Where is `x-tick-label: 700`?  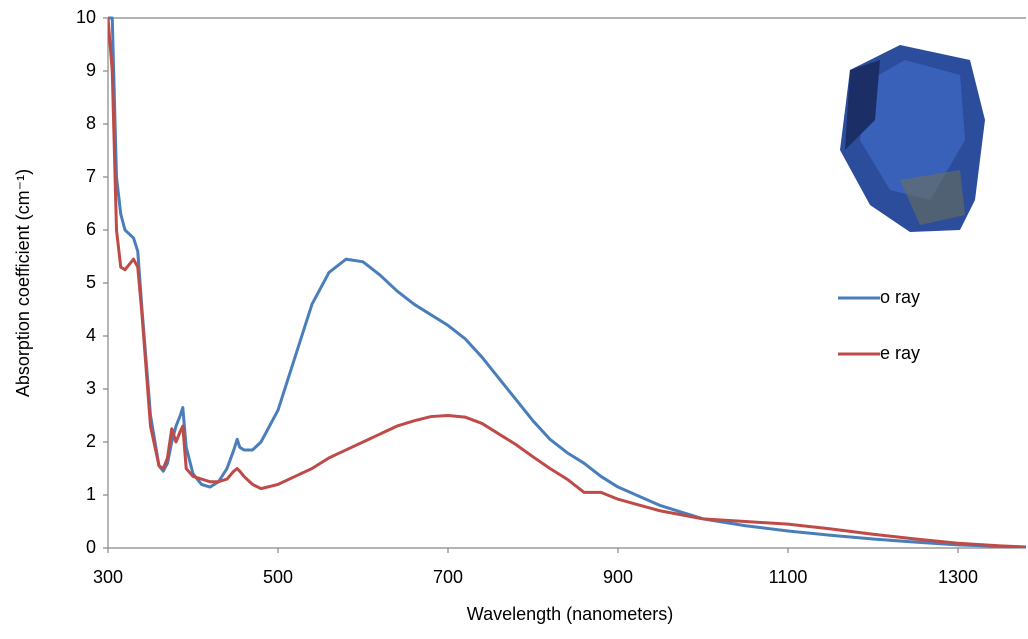 x-tick-label: 700 is located at coordinates (448, 577).